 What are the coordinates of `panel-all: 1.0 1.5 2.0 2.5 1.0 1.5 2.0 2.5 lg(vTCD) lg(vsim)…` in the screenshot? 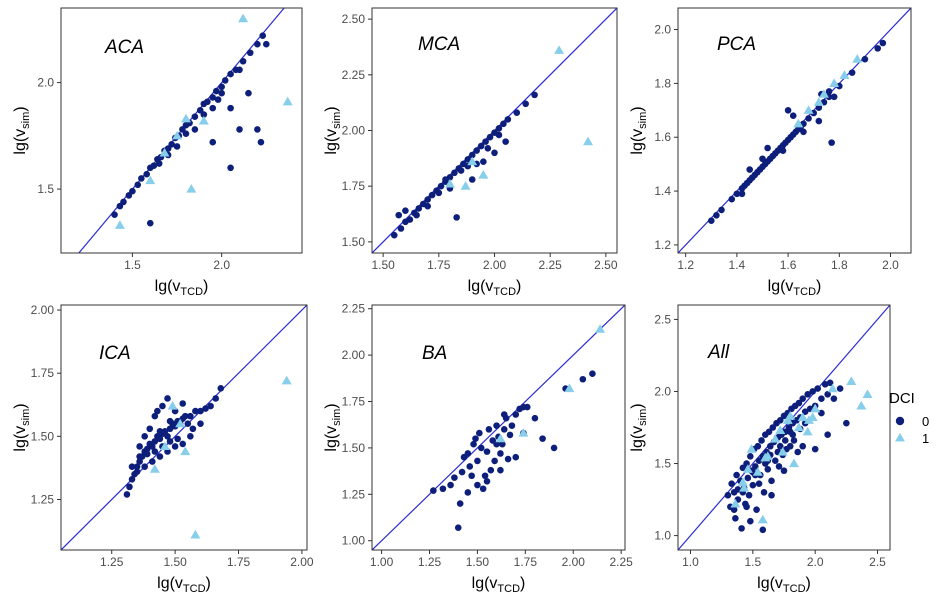 It's located at (760, 449).